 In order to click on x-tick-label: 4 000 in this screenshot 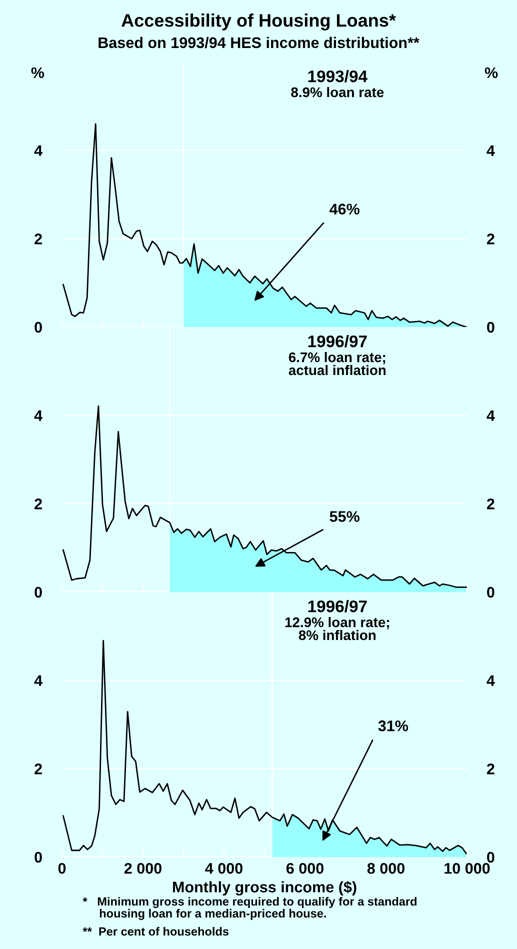, I will do `click(223, 868)`.